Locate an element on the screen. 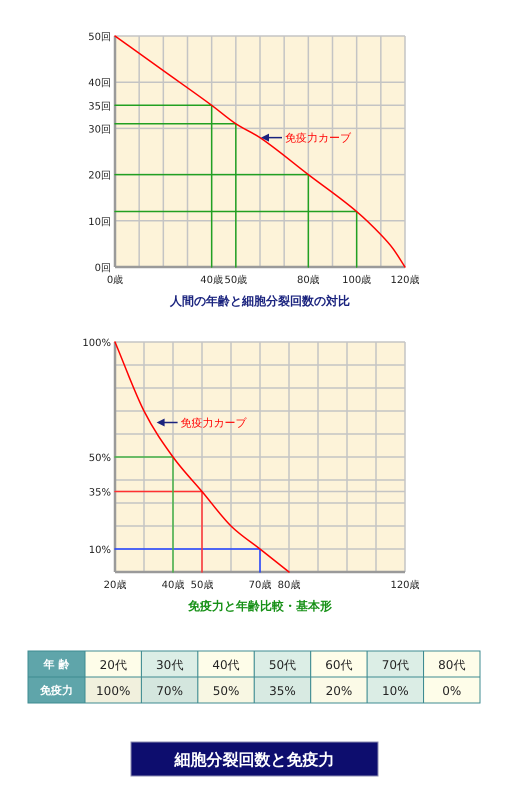 The image size is (510, 806). x-tick-label: 20歳 is located at coordinates (115, 585).